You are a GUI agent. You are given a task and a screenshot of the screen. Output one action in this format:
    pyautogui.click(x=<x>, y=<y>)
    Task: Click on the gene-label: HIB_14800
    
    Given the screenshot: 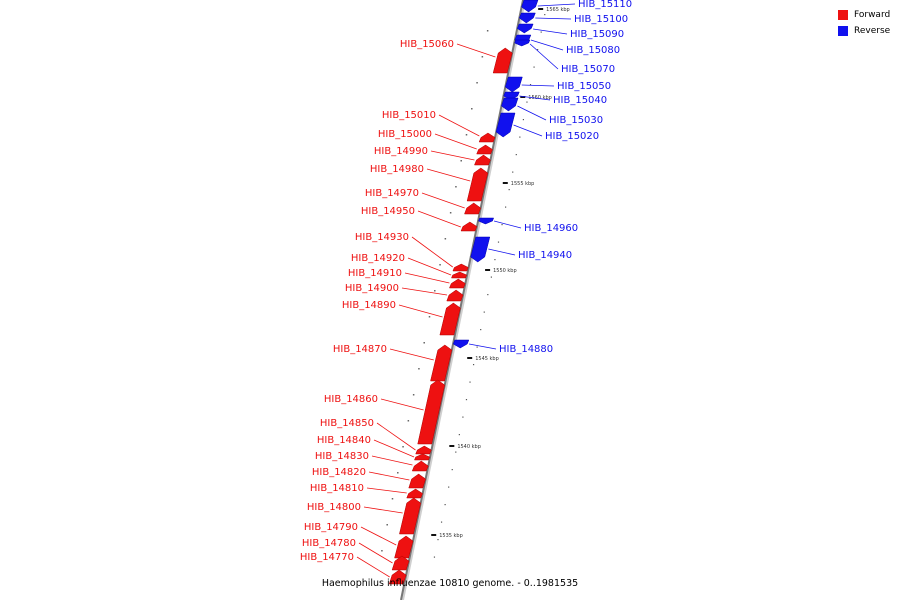 What is the action you would take?
    pyautogui.click(x=334, y=507)
    